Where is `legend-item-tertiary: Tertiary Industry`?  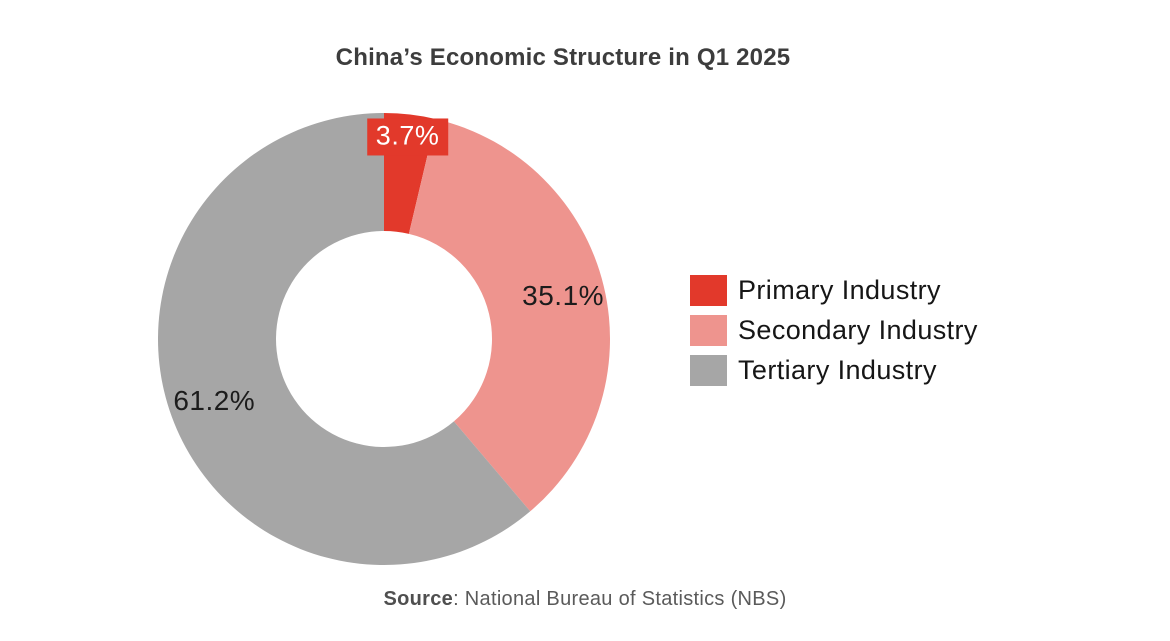 legend-item-tertiary: Tertiary Industry is located at coordinates (834, 370).